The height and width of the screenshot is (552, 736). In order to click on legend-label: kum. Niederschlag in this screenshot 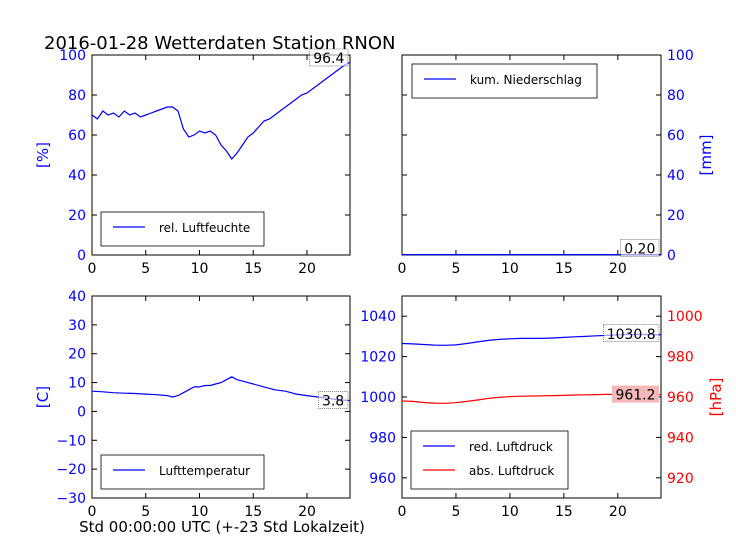, I will do `click(526, 80)`.